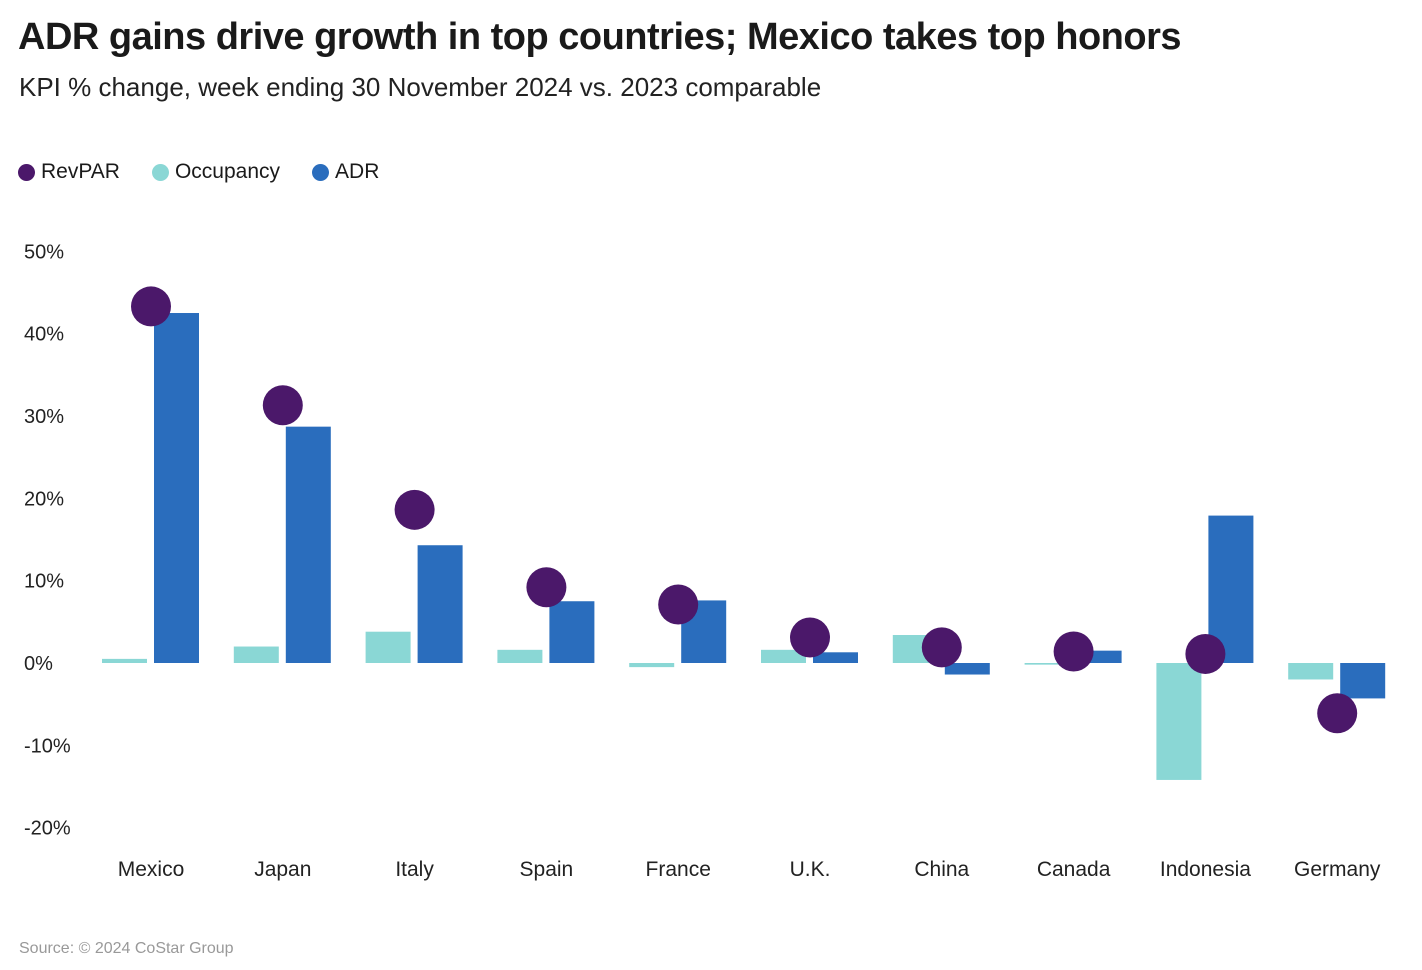 This screenshot has width=1422, height=970. I want to click on y-tick-label: -10%, so click(47, 746).